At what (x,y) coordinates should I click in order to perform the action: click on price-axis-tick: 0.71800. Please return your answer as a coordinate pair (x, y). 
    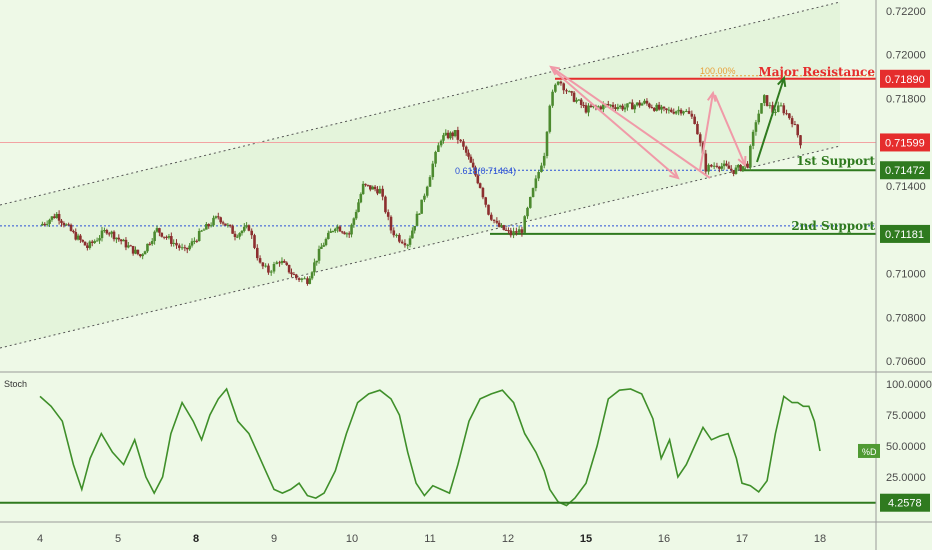
    Looking at the image, I should click on (906, 99).